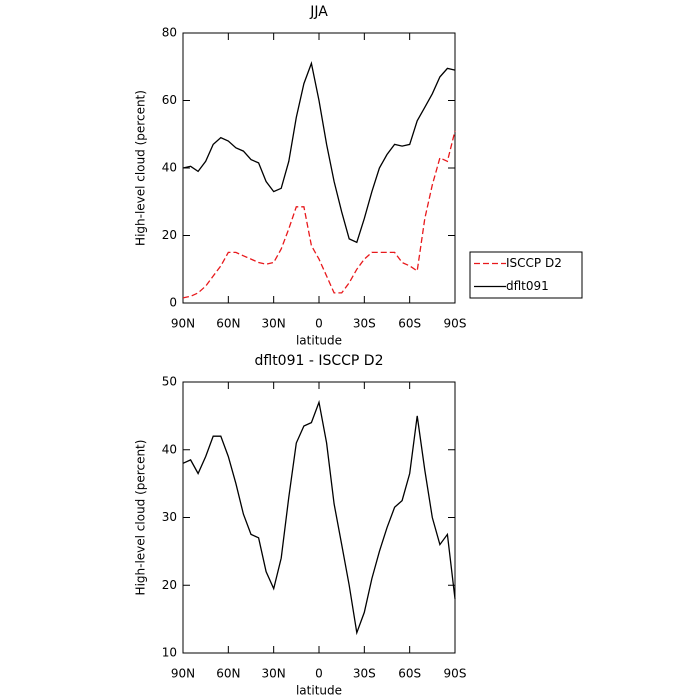 The width and height of the screenshot is (700, 700). Describe the element at coordinates (318, 12) in the screenshot. I see `chart-title: JJA` at that location.